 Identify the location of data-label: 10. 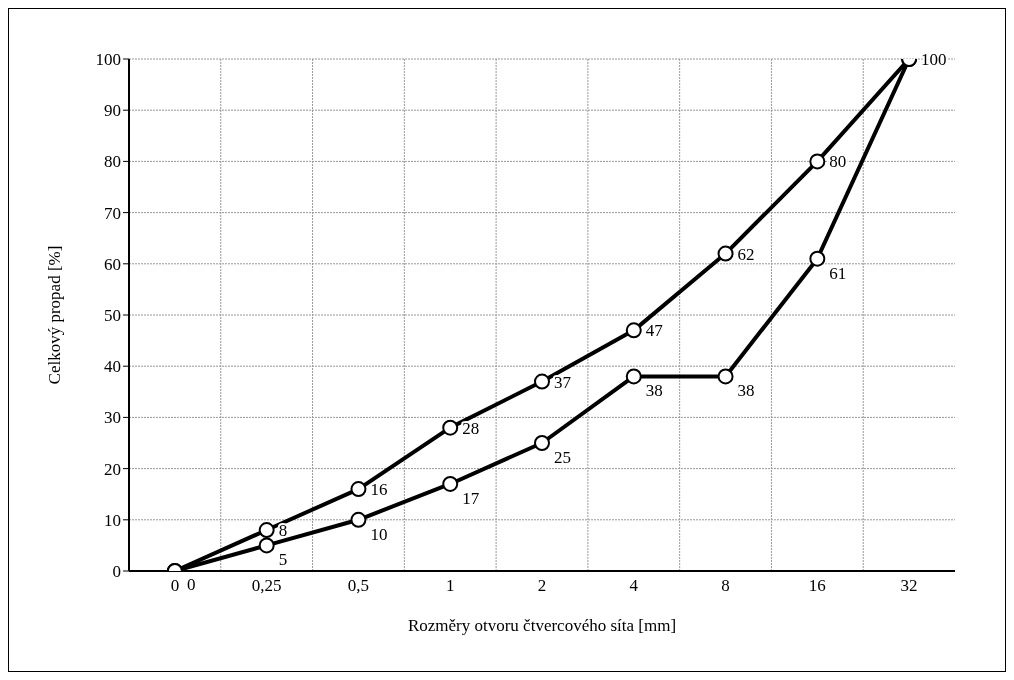
(379, 534).